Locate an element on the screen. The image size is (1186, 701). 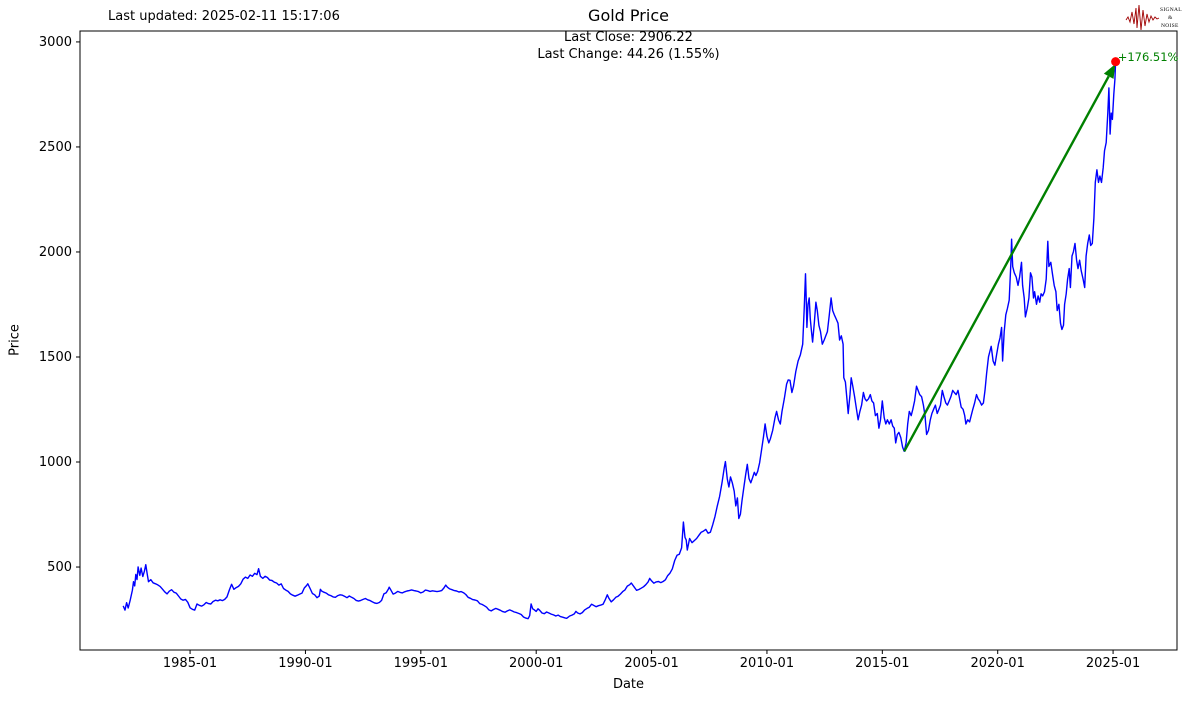
logo-text-top: SIGNAL is located at coordinates (1171, 10).